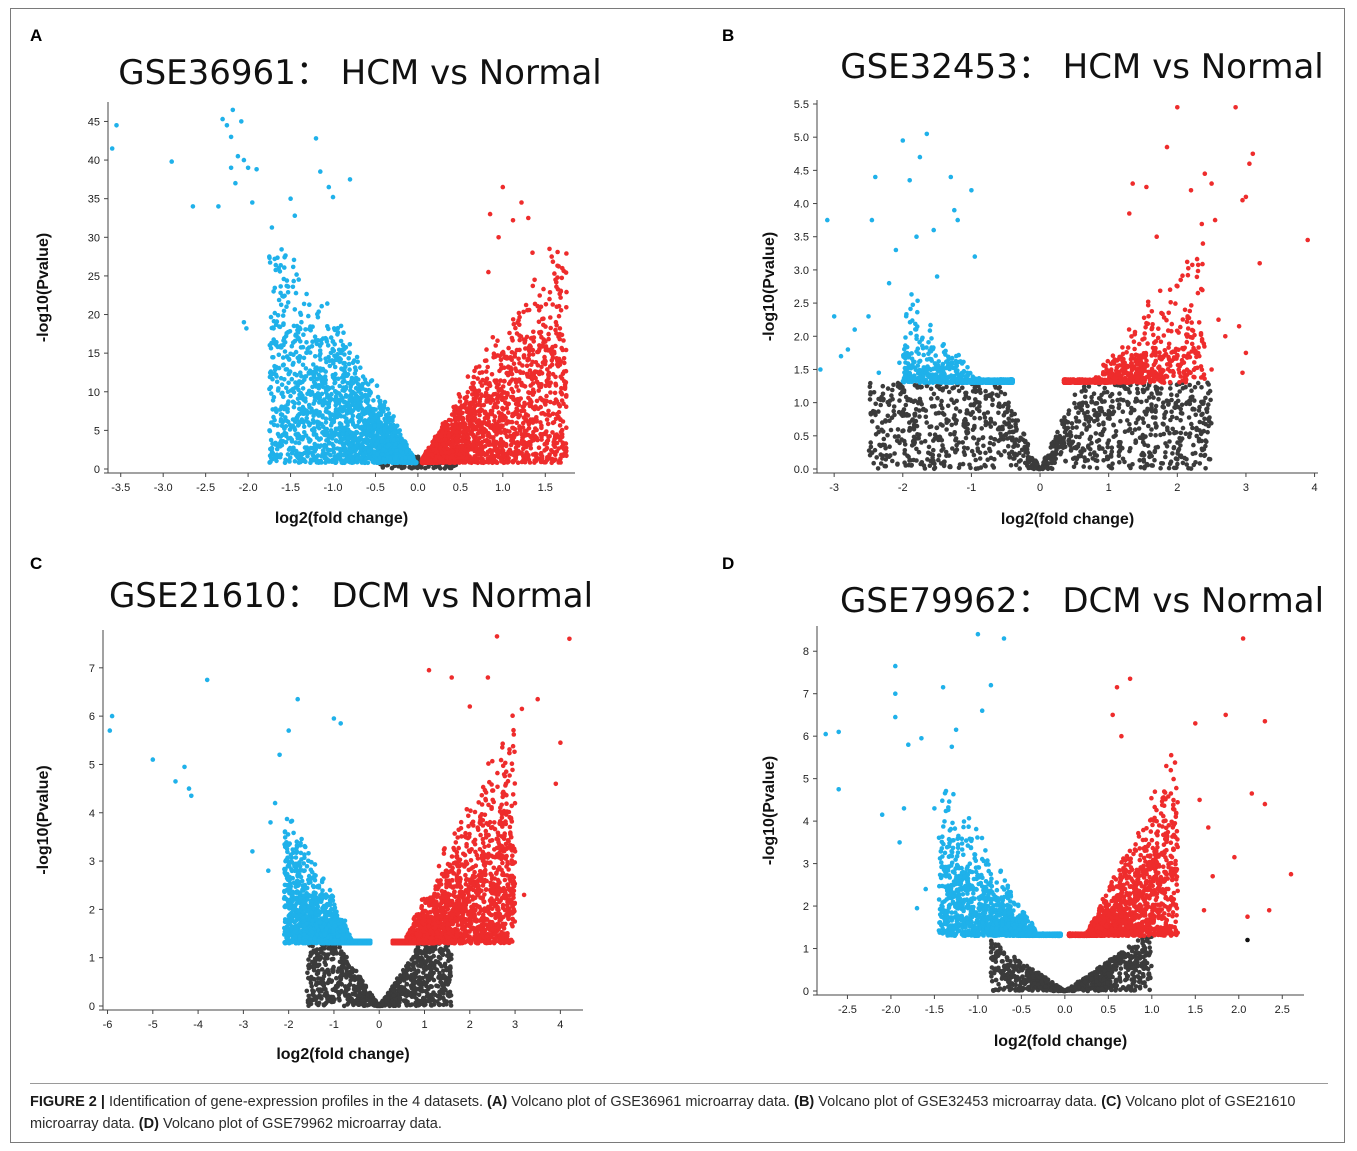 This screenshot has height=1151, width=1357. I want to click on x-tick-label: -0.5, so click(375, 488).